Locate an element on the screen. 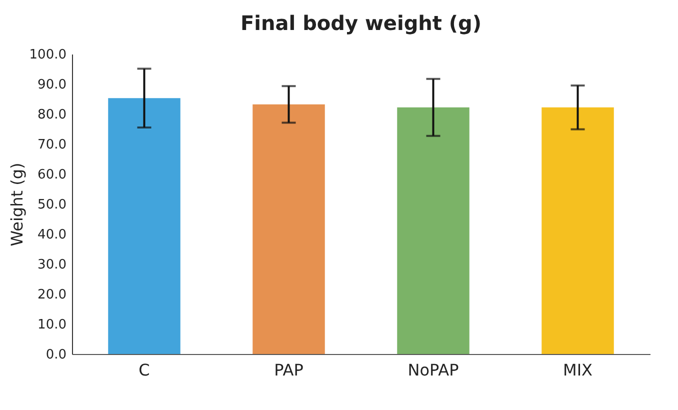  y-tick-label: 10.0 is located at coordinates (52, 325).